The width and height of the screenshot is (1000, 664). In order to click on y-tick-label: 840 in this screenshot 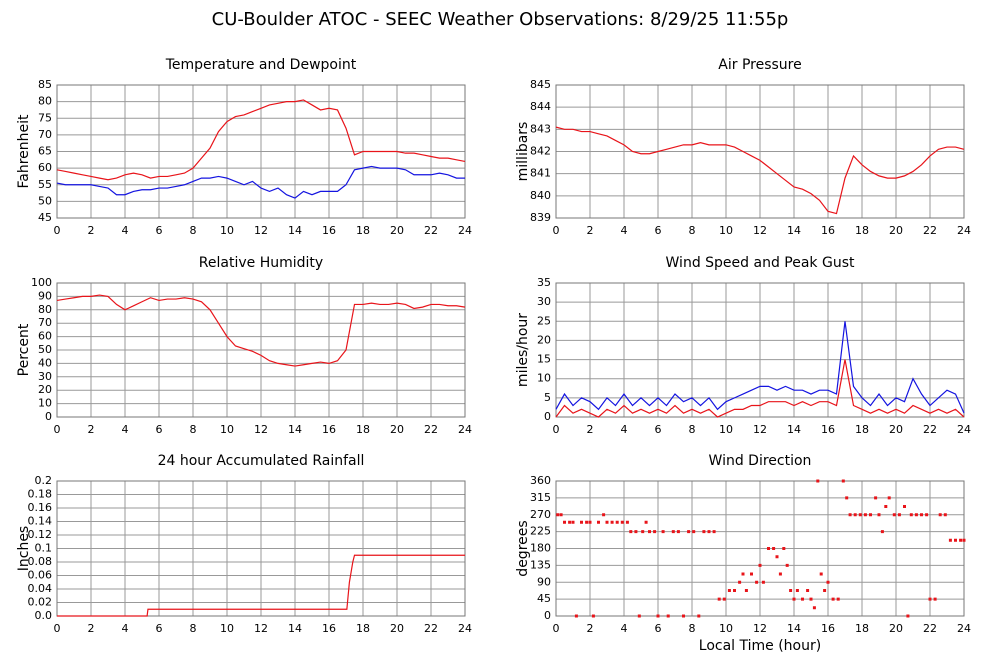, I will do `click(540, 195)`.